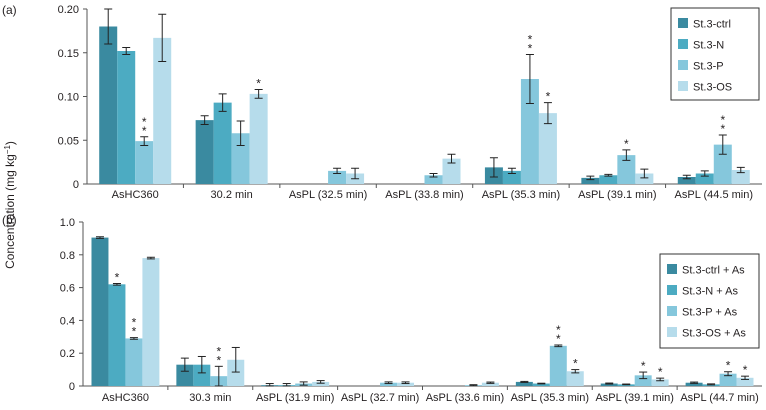 The height and width of the screenshot is (410, 766). I want to click on legend-label: St.3-ctrl, so click(712, 25).